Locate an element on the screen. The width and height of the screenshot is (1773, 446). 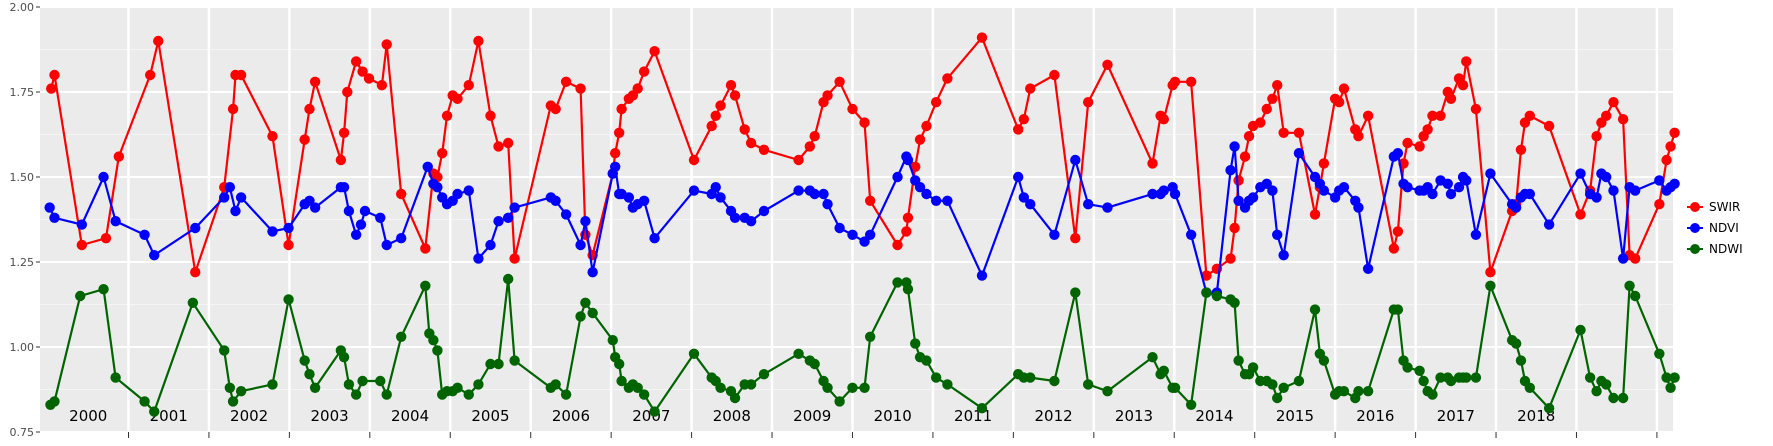
year-label: 2007 is located at coordinates (651, 416).